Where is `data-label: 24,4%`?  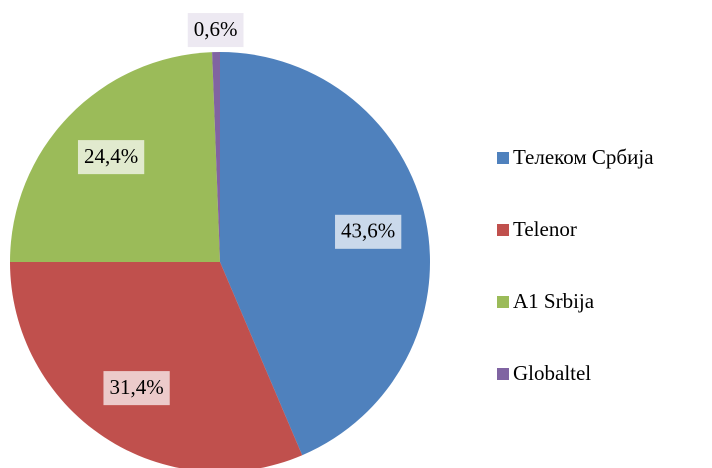 data-label: 24,4% is located at coordinates (111, 157).